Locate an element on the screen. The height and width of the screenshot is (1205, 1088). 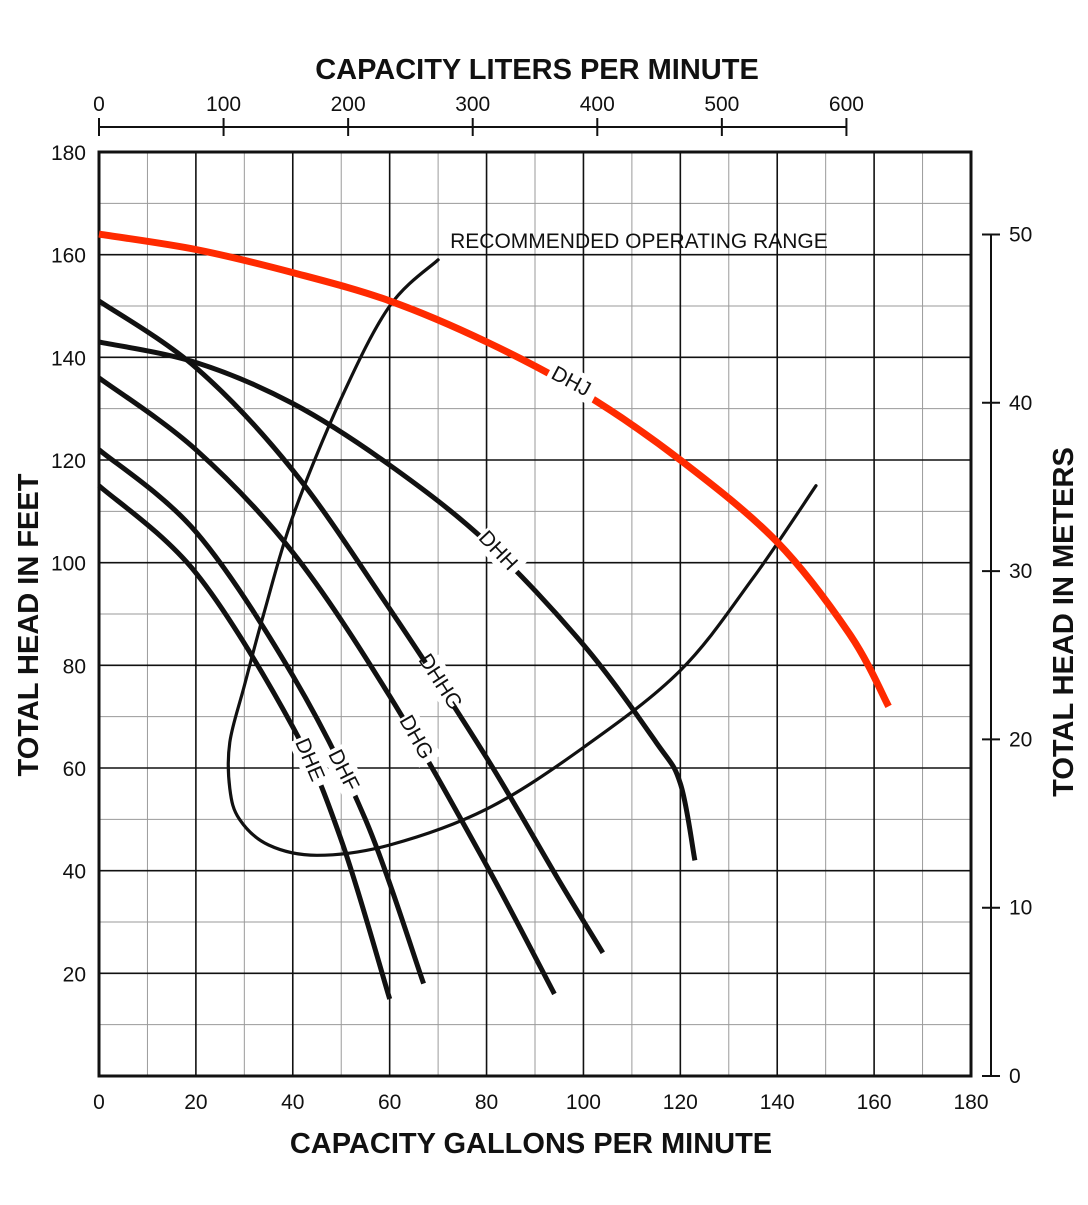
bottom-axis-tick-label: 80 is located at coordinates (486, 1102).